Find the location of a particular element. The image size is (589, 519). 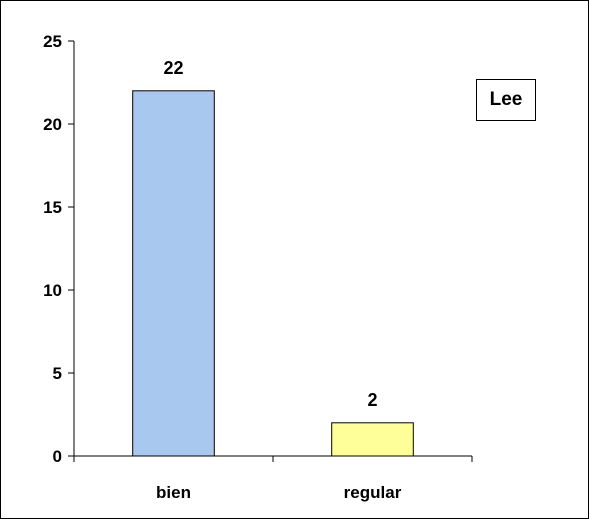

x-tick-label: regular is located at coordinates (373, 492).